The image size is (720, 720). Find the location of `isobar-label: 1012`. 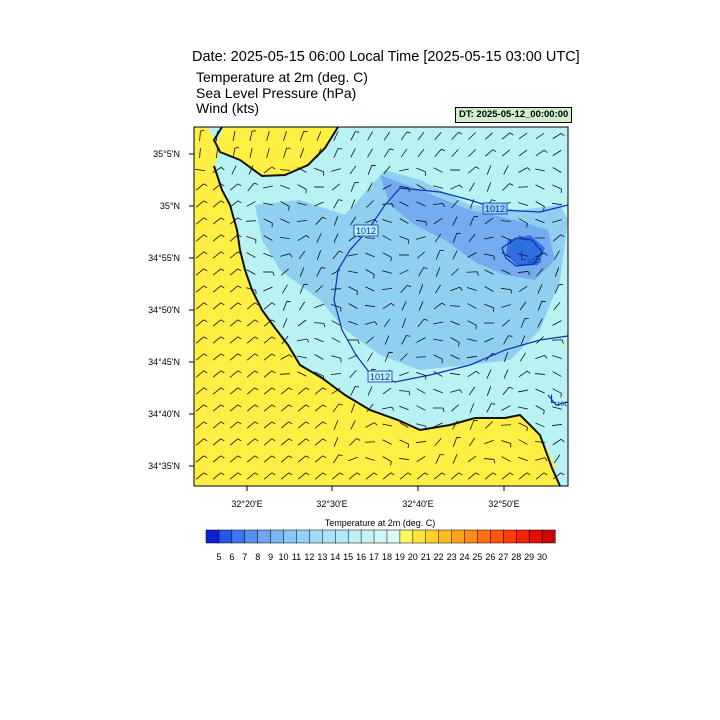

isobar-label: 1012 is located at coordinates (380, 376).